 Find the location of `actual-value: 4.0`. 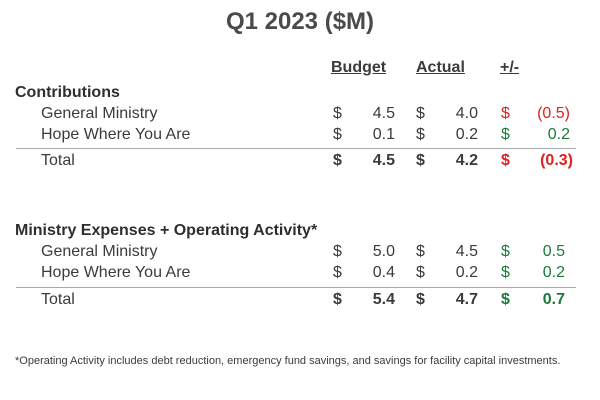

actual-value: 4.0 is located at coordinates (466, 113).